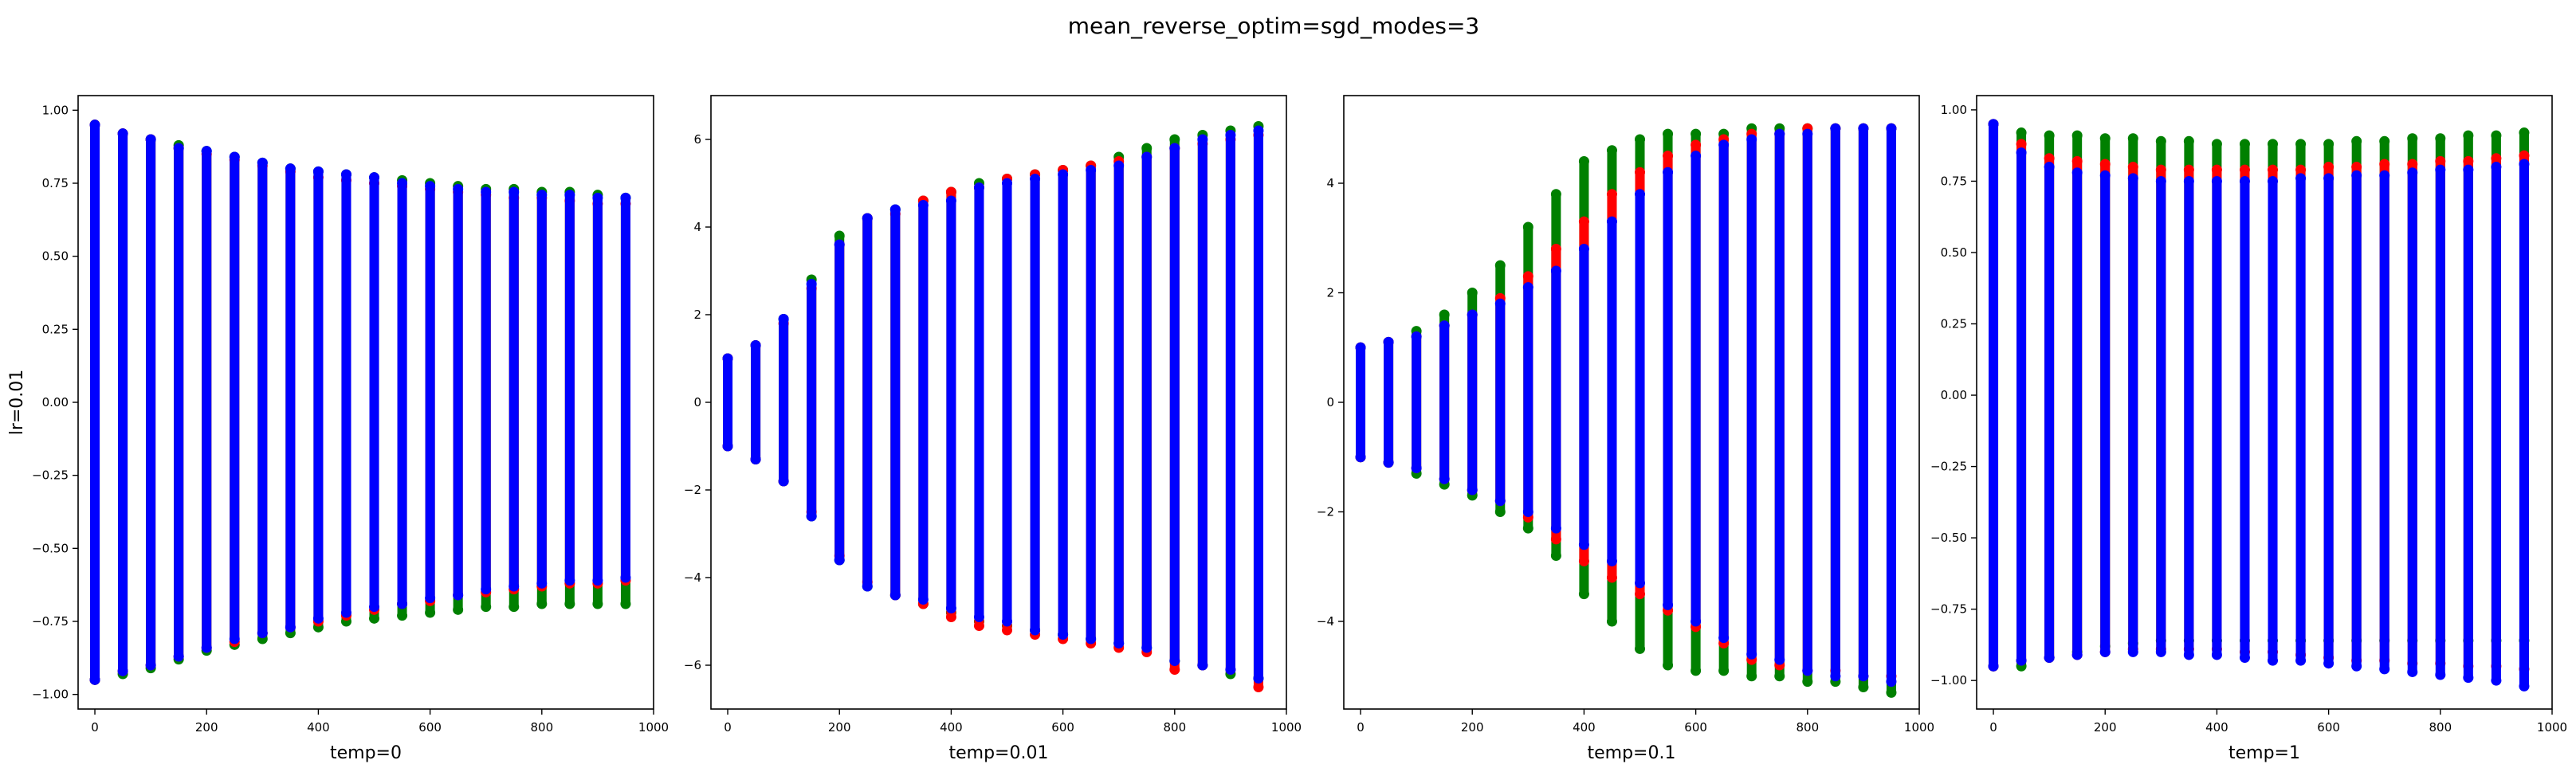  Describe the element at coordinates (1954, 395) in the screenshot. I see `y-tick-label: 0.00` at that location.